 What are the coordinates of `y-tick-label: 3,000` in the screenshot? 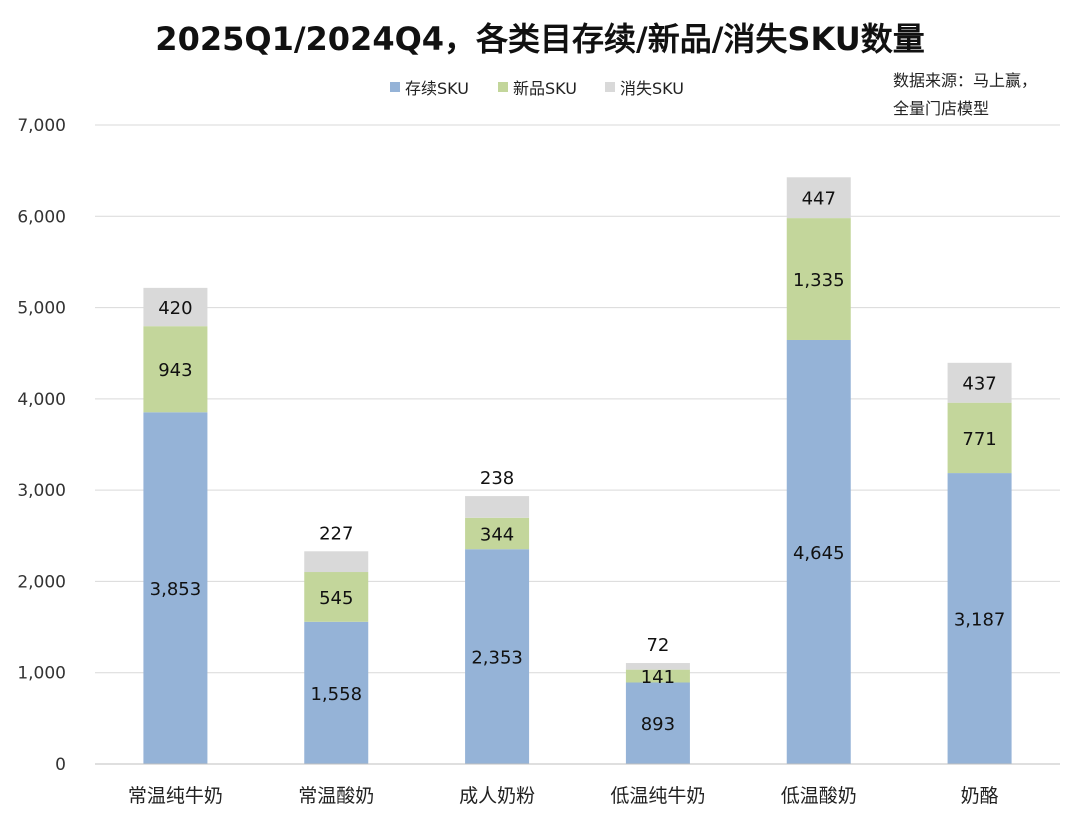 It's located at (41, 491).